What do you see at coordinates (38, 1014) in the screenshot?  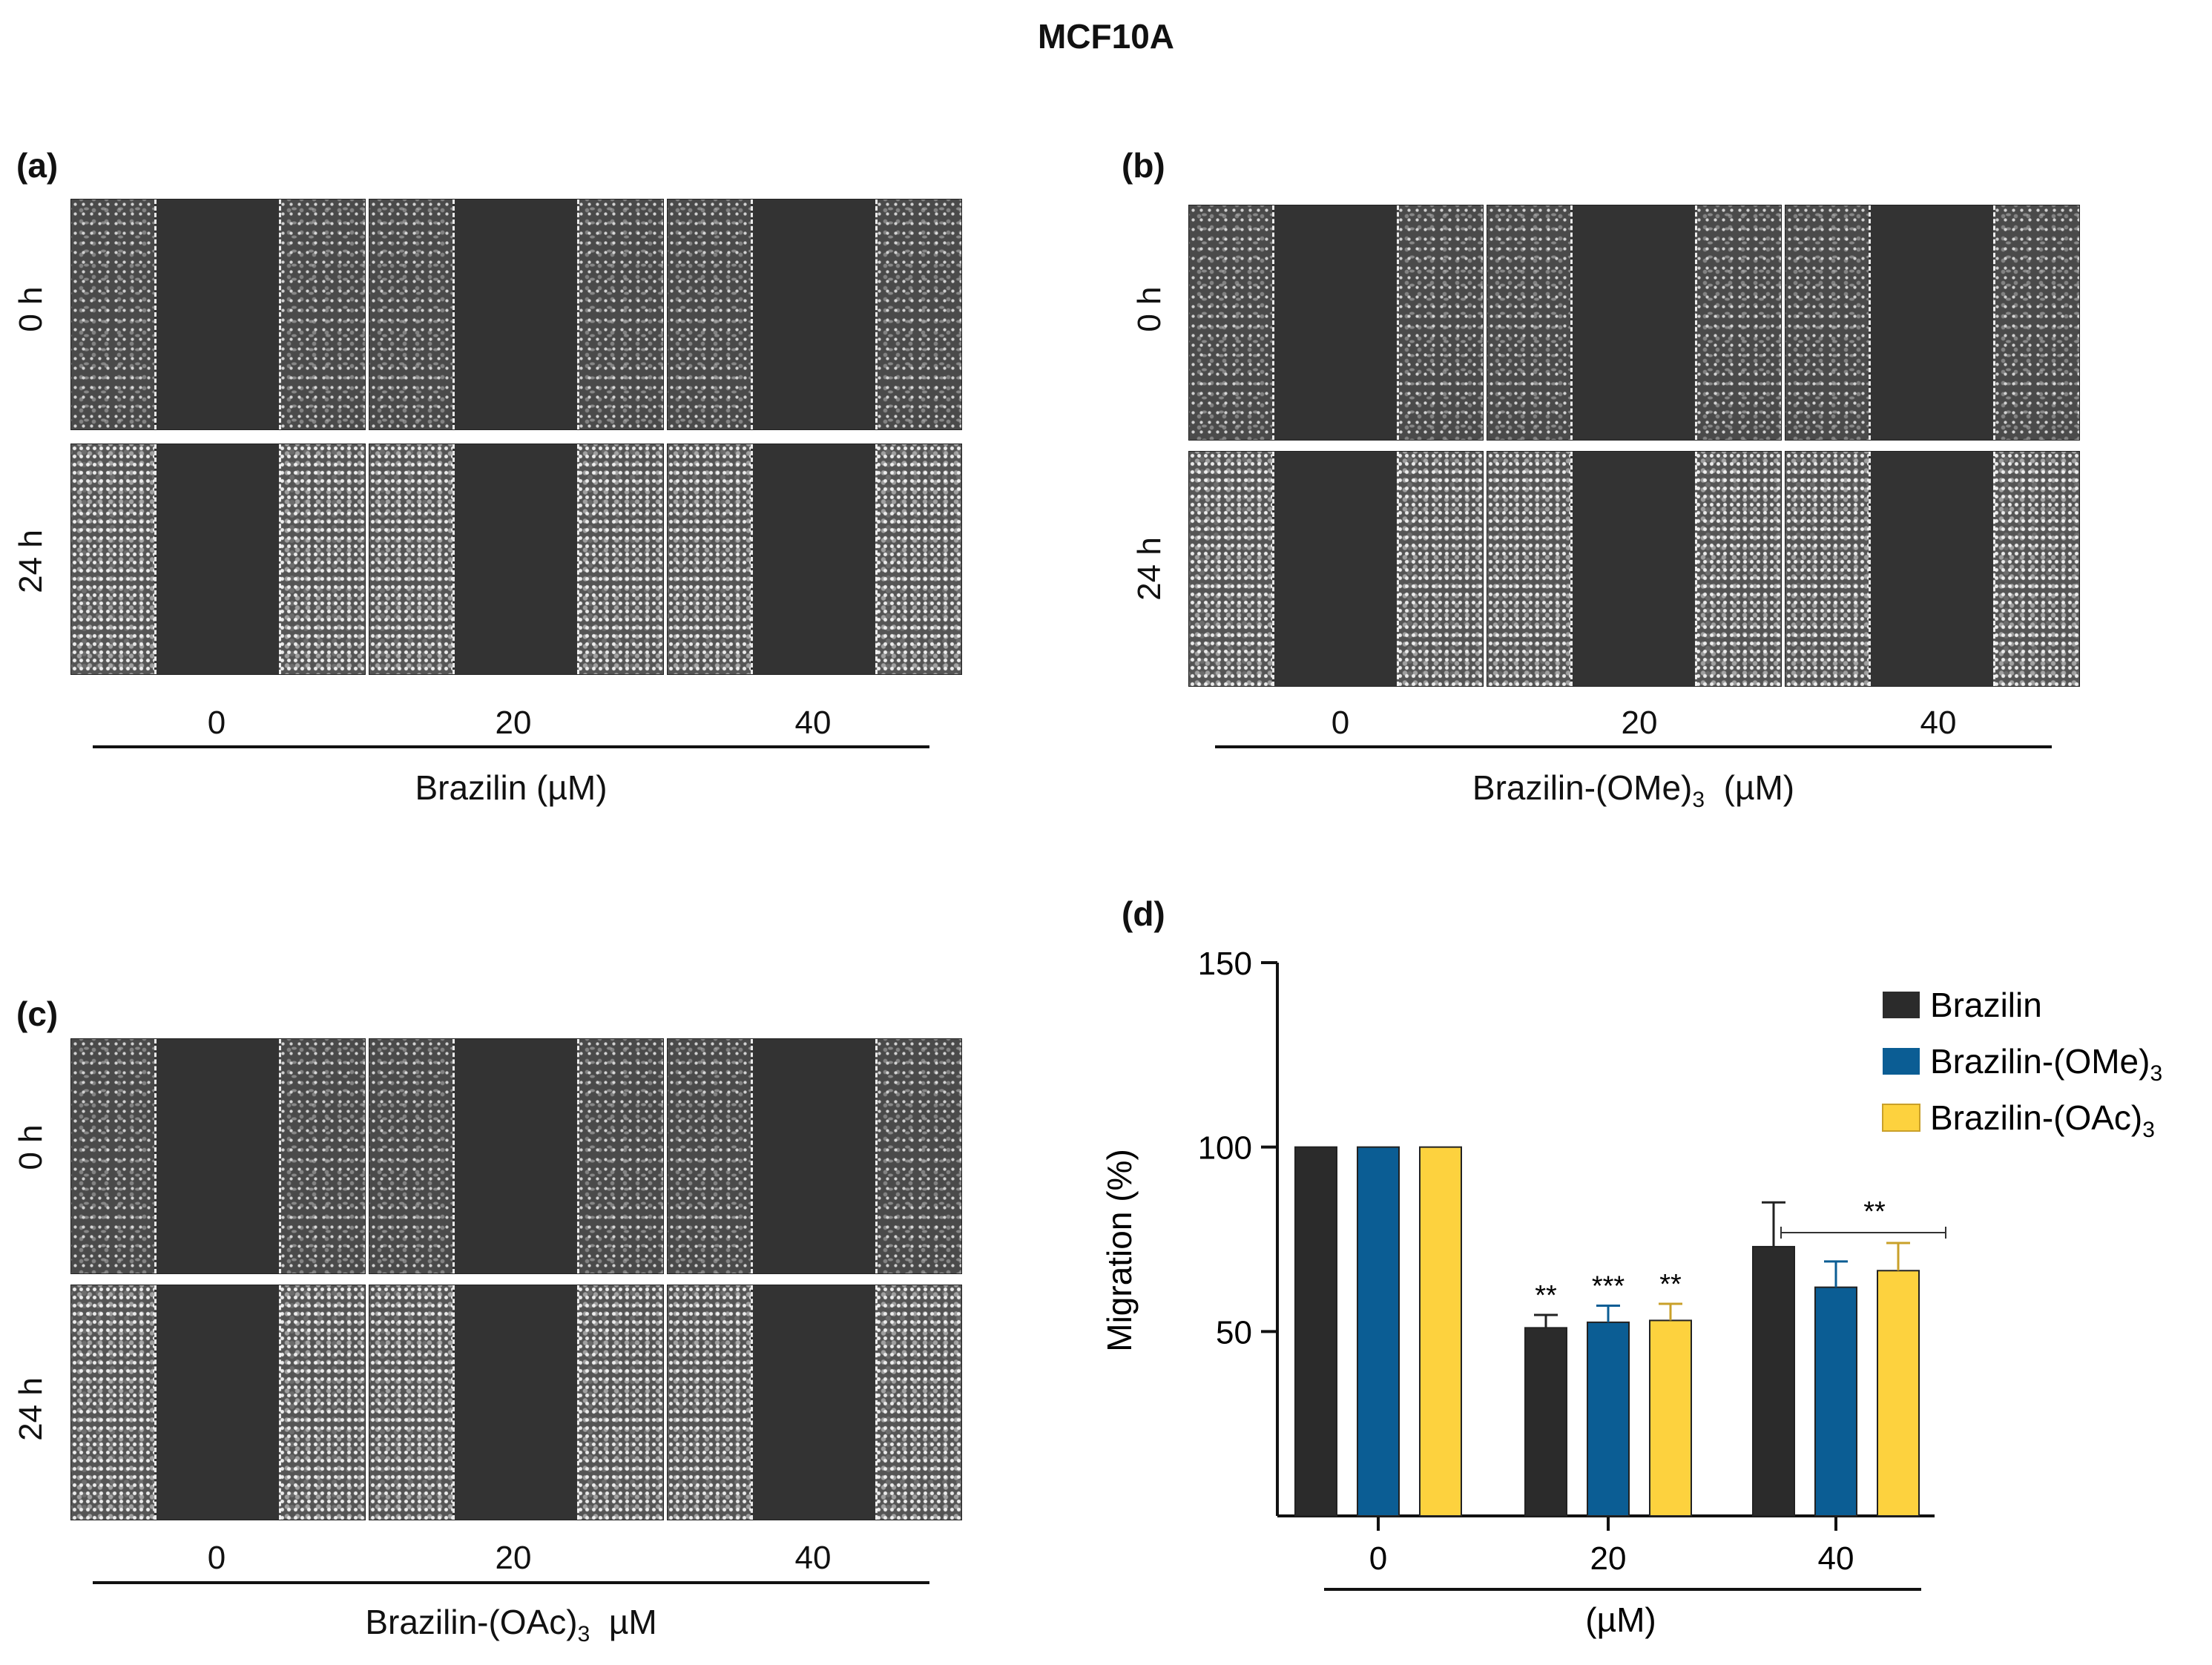 I see `panel-c-label: (c)` at bounding box center [38, 1014].